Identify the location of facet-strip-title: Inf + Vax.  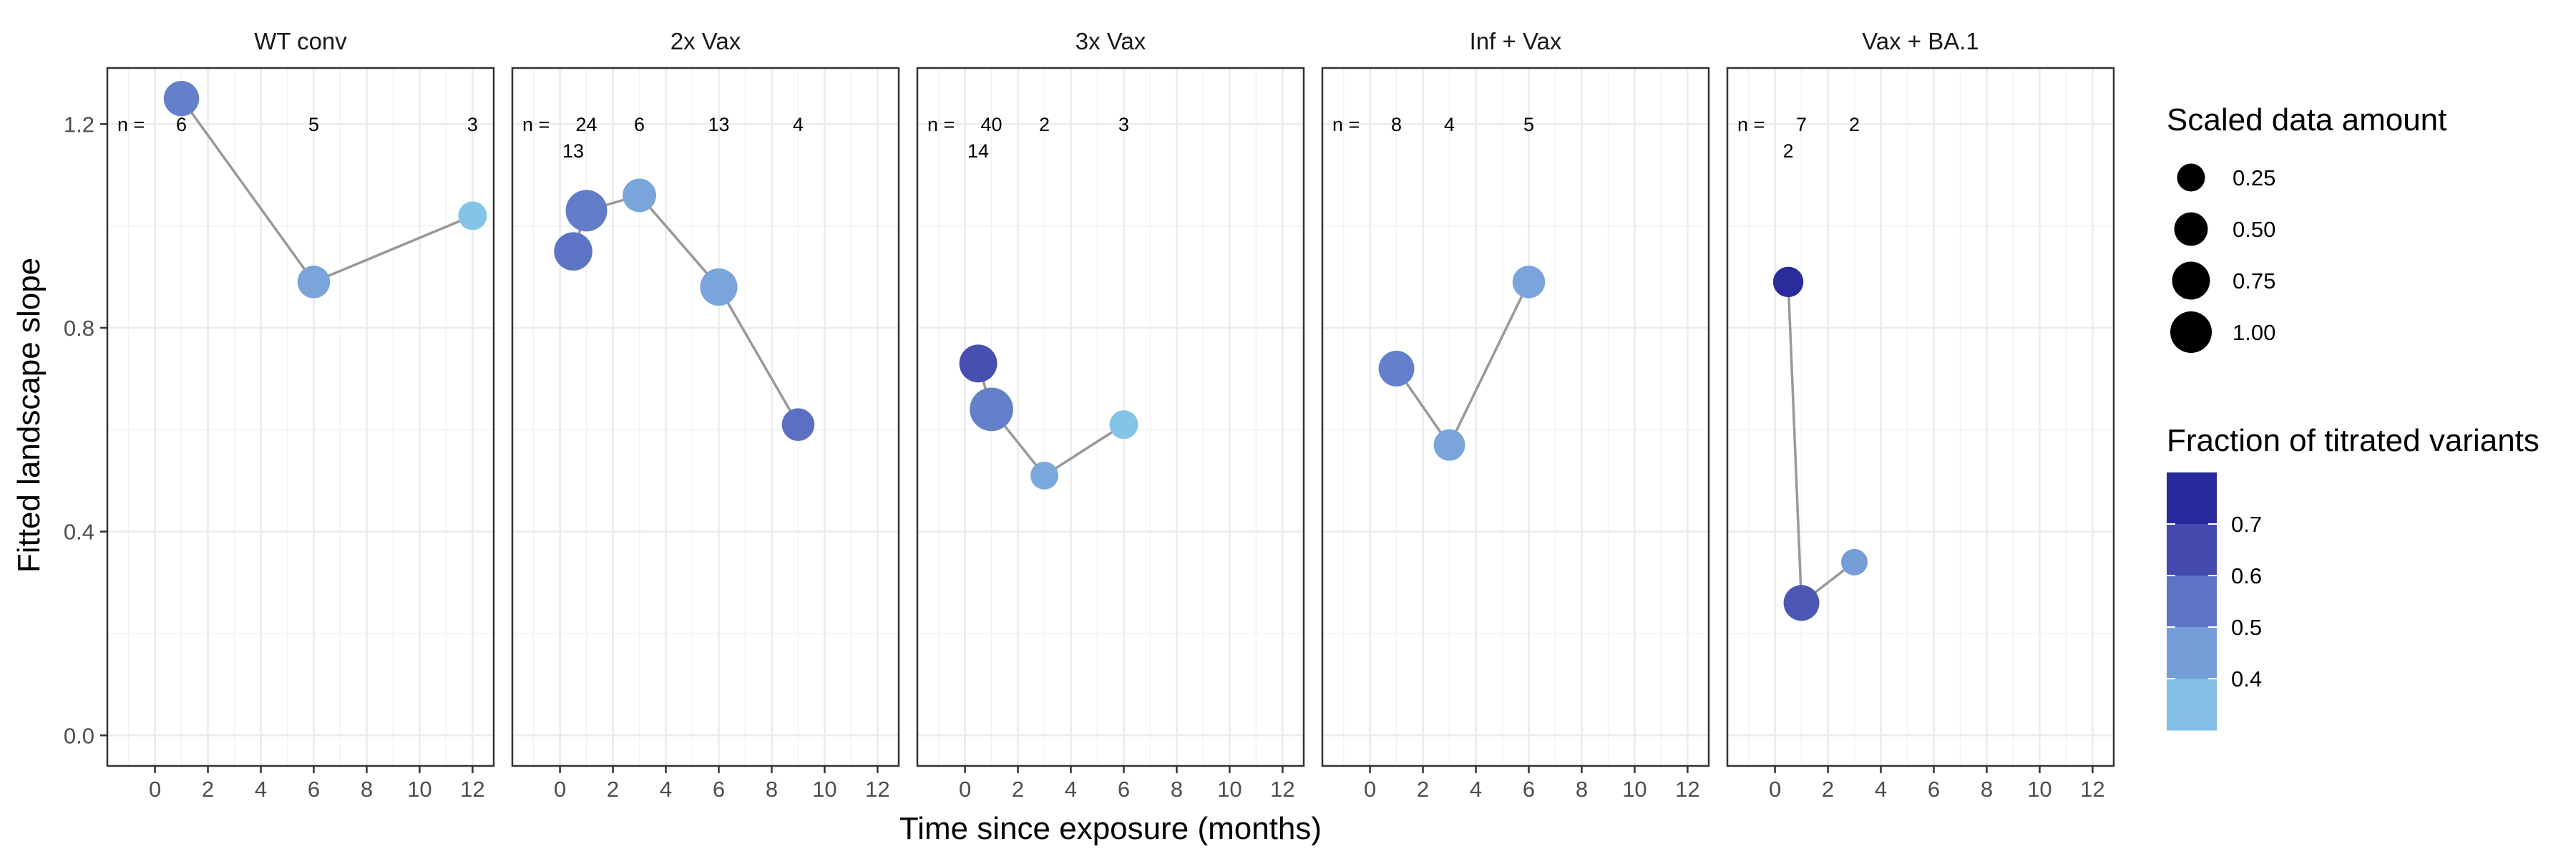
(1516, 41).